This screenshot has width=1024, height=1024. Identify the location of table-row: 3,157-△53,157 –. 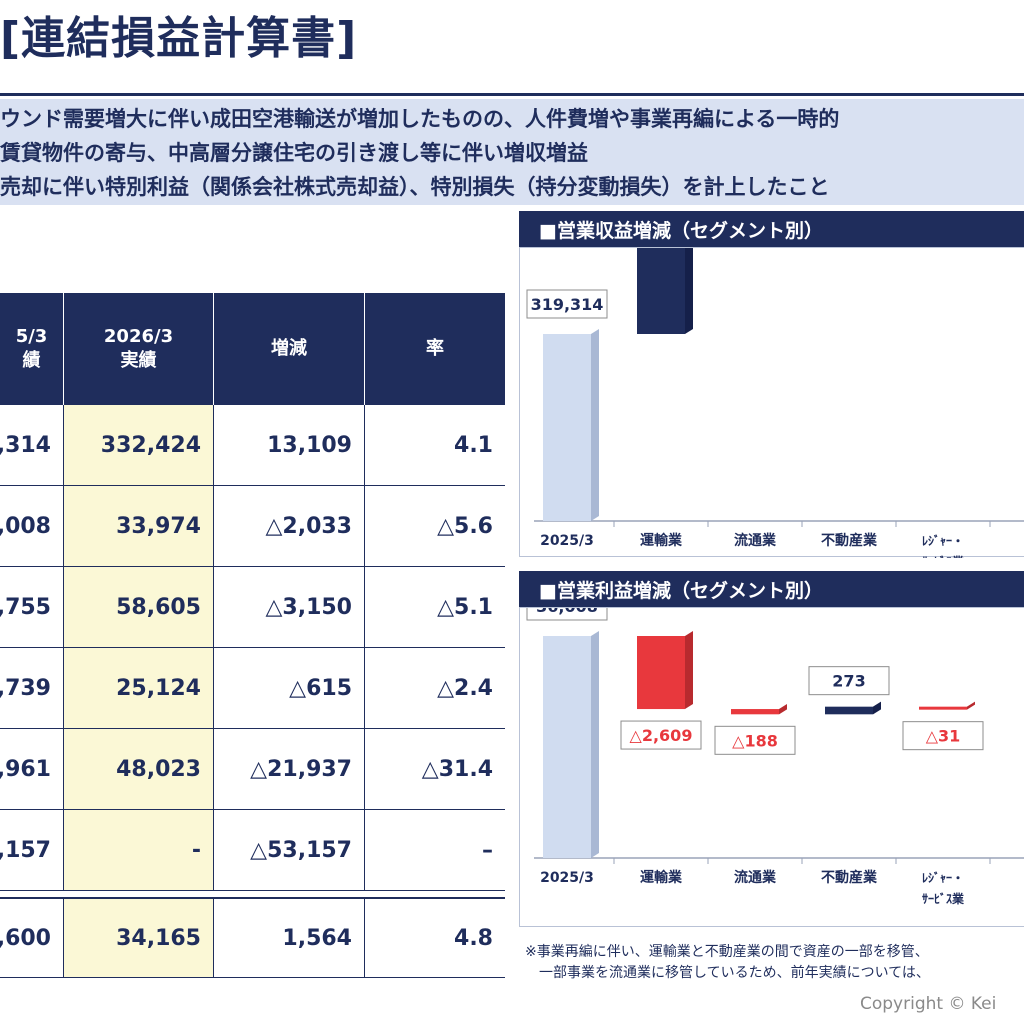
(252, 850).